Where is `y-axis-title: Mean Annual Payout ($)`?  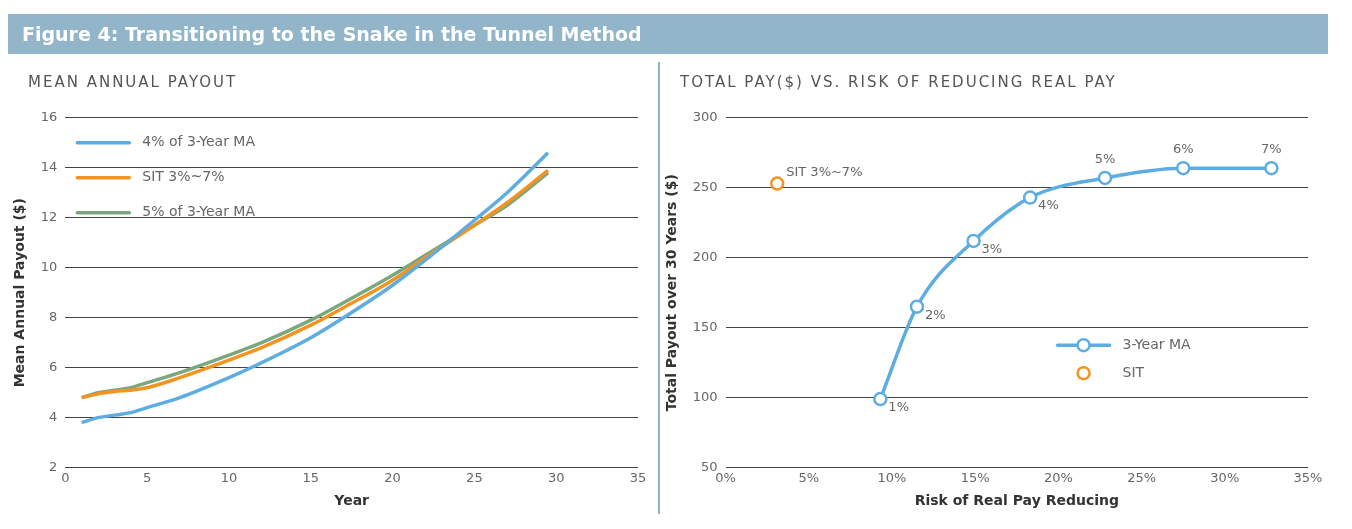 y-axis-title: Mean Annual Payout ($) is located at coordinates (19, 293).